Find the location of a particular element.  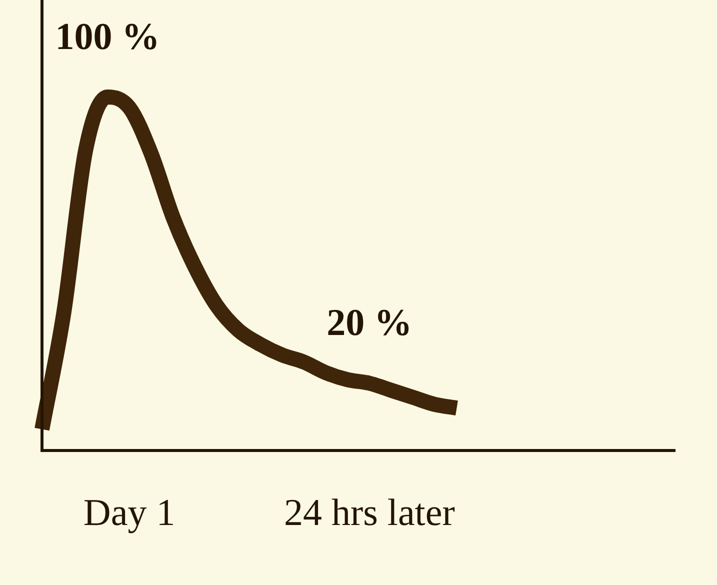

annotation: 20 % is located at coordinates (369, 323).